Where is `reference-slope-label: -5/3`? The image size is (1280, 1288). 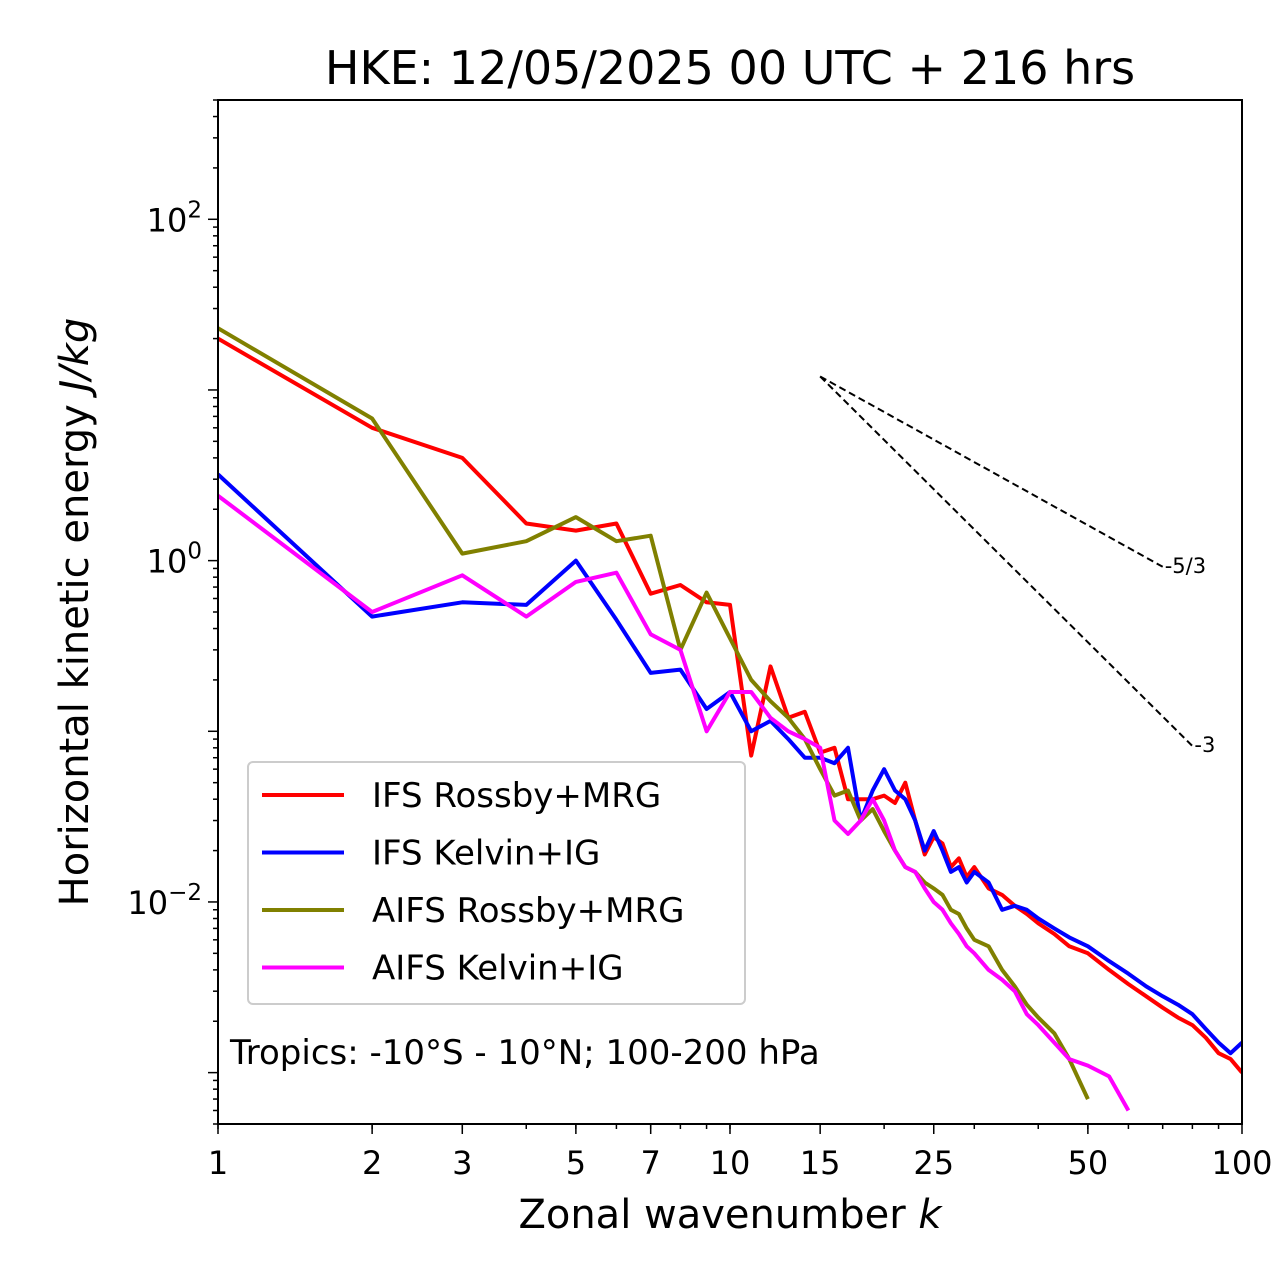
reference-slope-label: -5/3 is located at coordinates (1185, 566).